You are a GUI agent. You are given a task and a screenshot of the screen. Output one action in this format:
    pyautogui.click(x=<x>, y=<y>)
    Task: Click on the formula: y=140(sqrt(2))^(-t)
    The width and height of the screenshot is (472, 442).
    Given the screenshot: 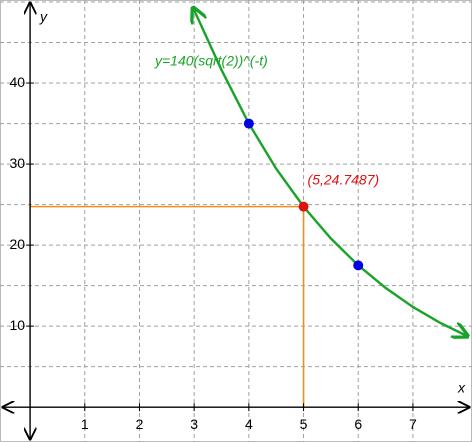 What is the action you would take?
    pyautogui.click(x=211, y=61)
    